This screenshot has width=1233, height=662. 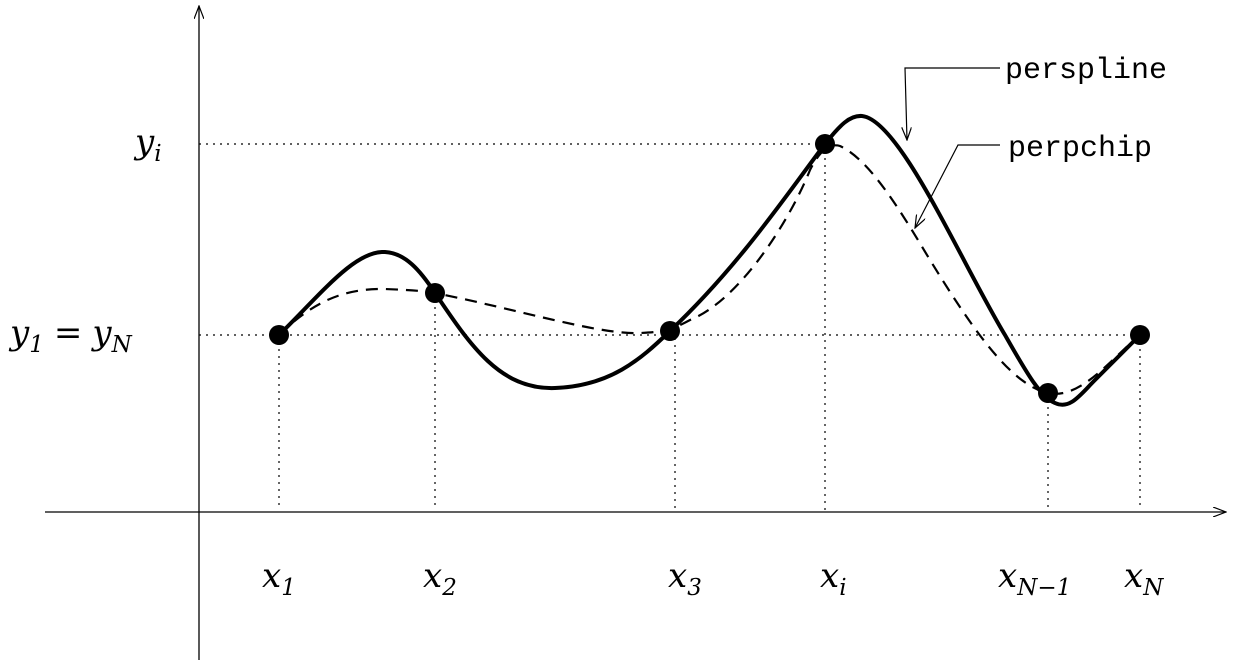 What do you see at coordinates (288, 588) in the screenshot?
I see `label-part: 1` at bounding box center [288, 588].